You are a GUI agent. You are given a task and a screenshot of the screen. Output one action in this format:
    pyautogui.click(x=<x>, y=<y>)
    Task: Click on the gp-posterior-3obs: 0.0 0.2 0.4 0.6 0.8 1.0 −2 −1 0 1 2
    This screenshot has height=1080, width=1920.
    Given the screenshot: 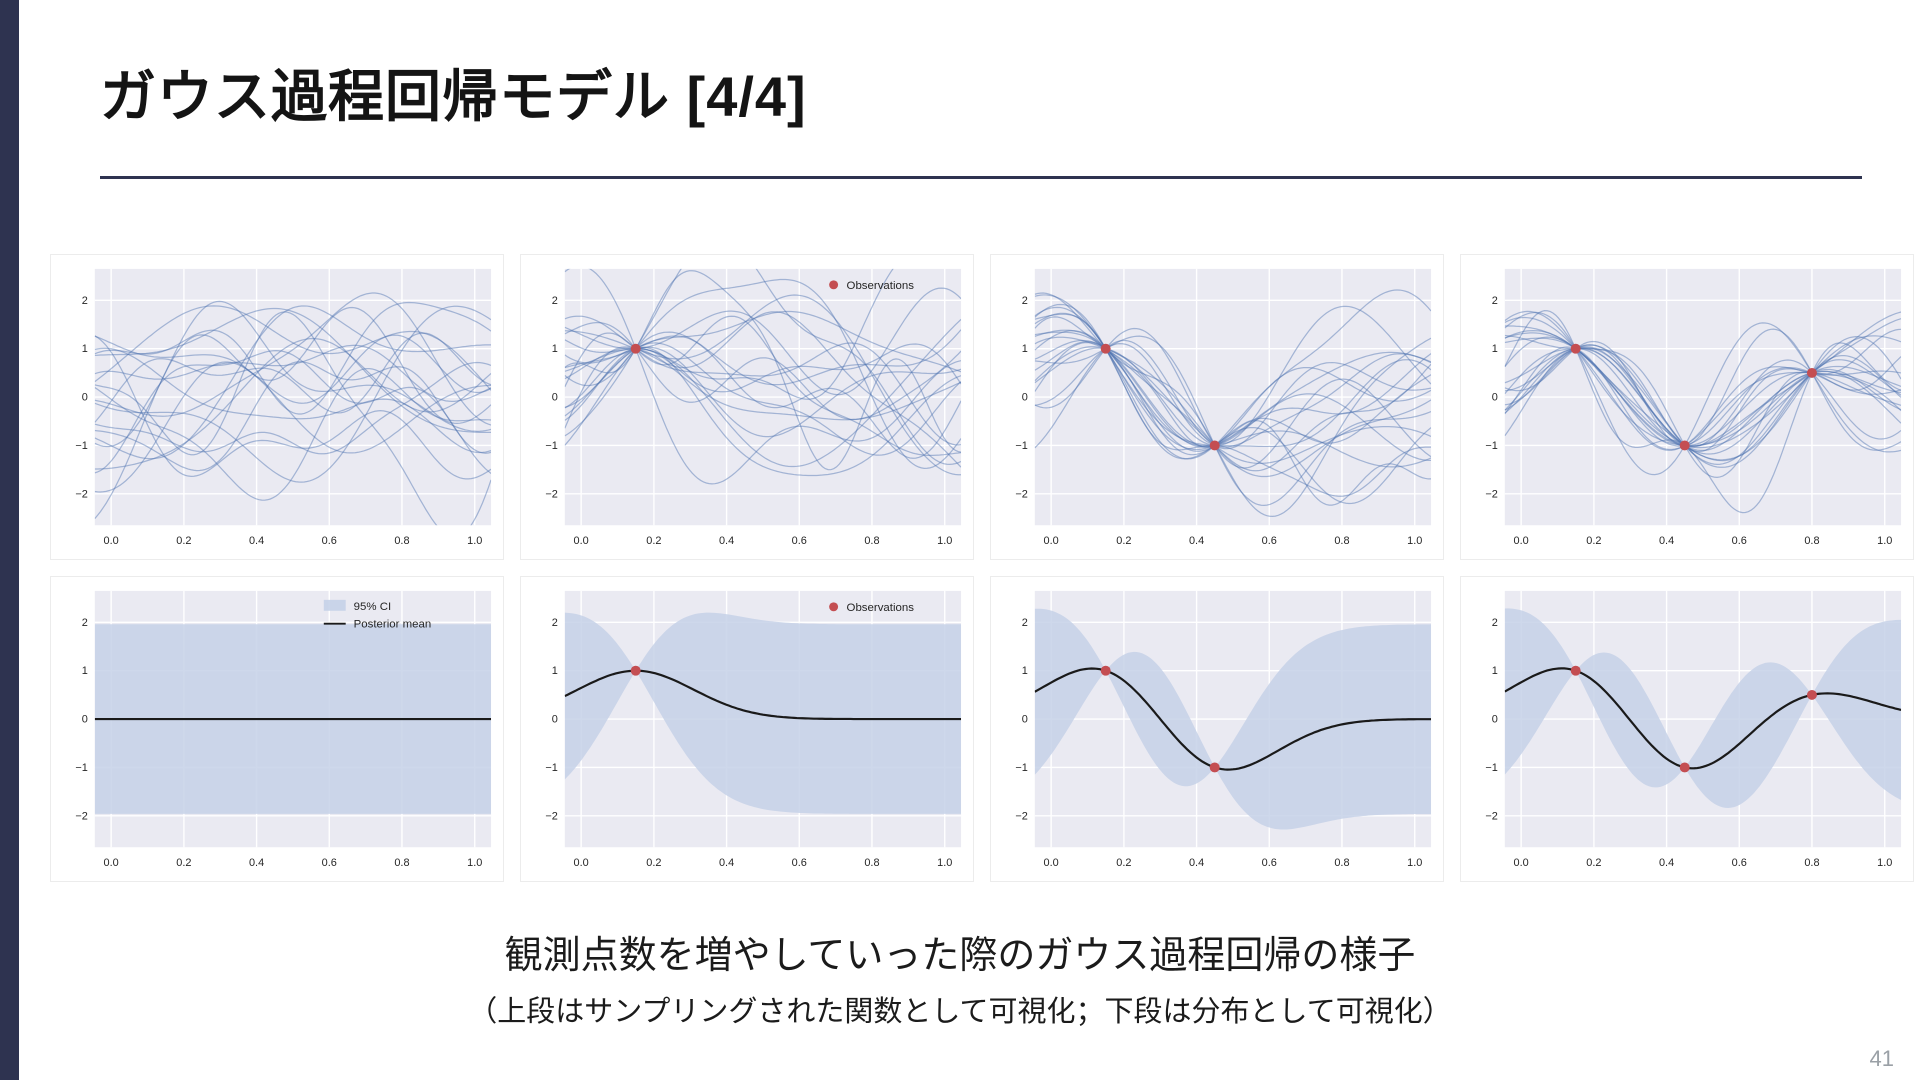 What is the action you would take?
    pyautogui.click(x=1687, y=729)
    